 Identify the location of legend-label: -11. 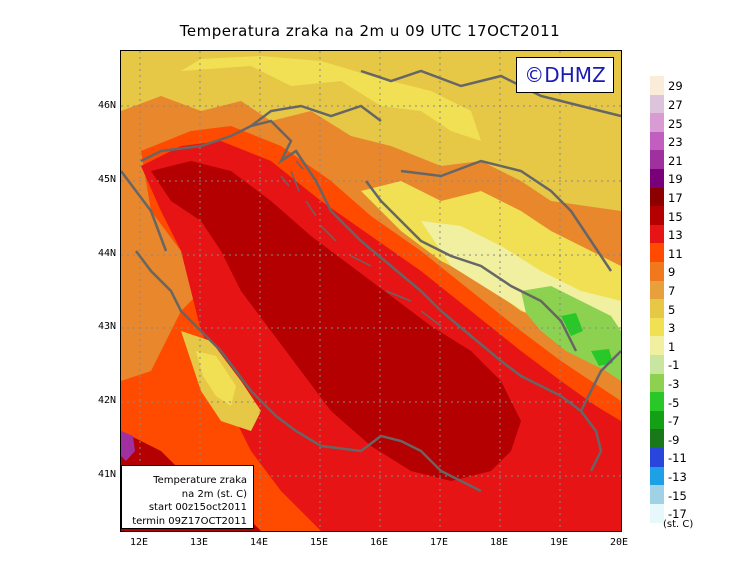
(677, 458).